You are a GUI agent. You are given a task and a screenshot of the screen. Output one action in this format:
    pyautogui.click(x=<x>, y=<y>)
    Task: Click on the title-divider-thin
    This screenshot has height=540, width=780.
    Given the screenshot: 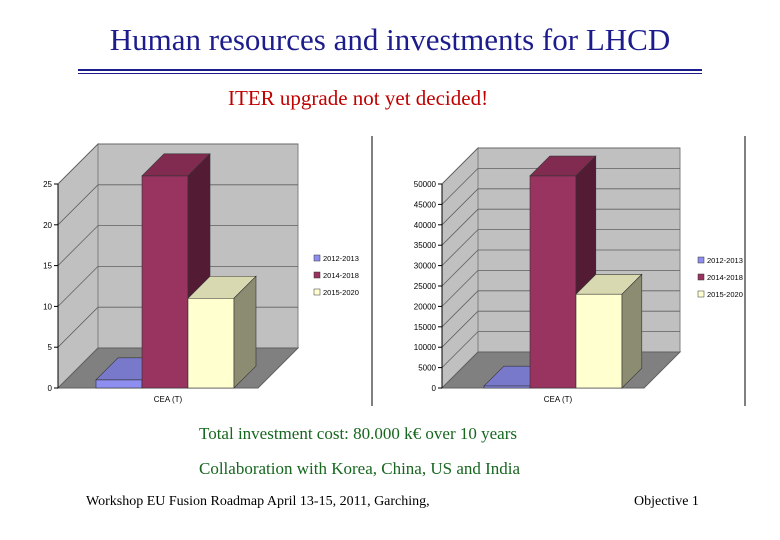 What is the action you would take?
    pyautogui.click(x=390, y=73)
    